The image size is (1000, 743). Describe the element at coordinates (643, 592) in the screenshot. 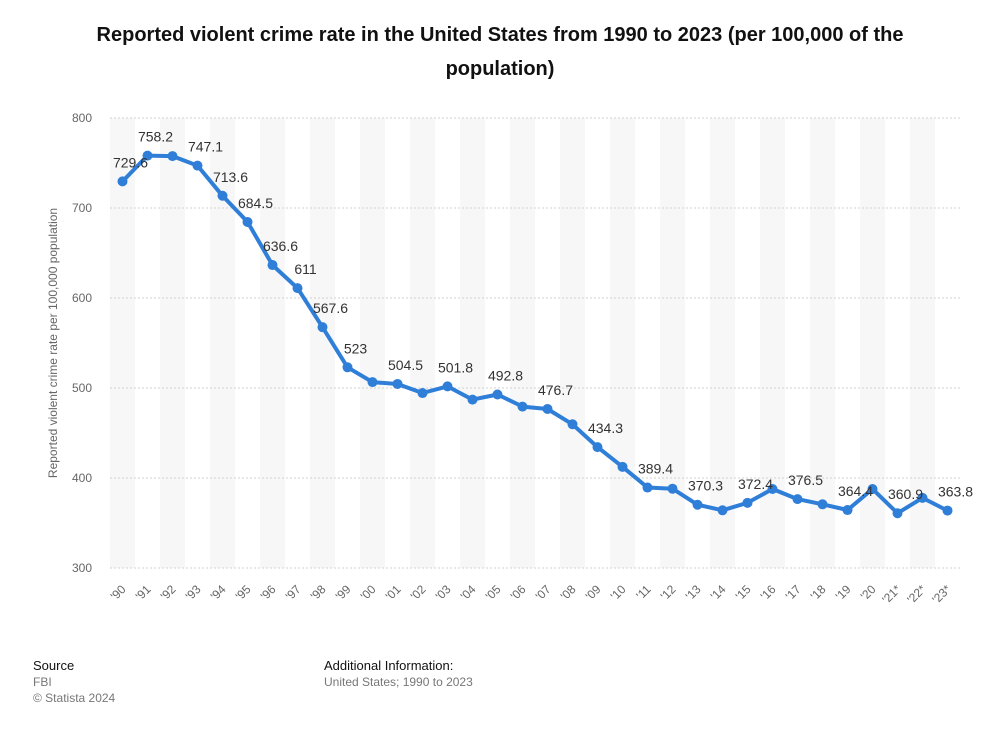

I see `x-tick-label: '11` at that location.